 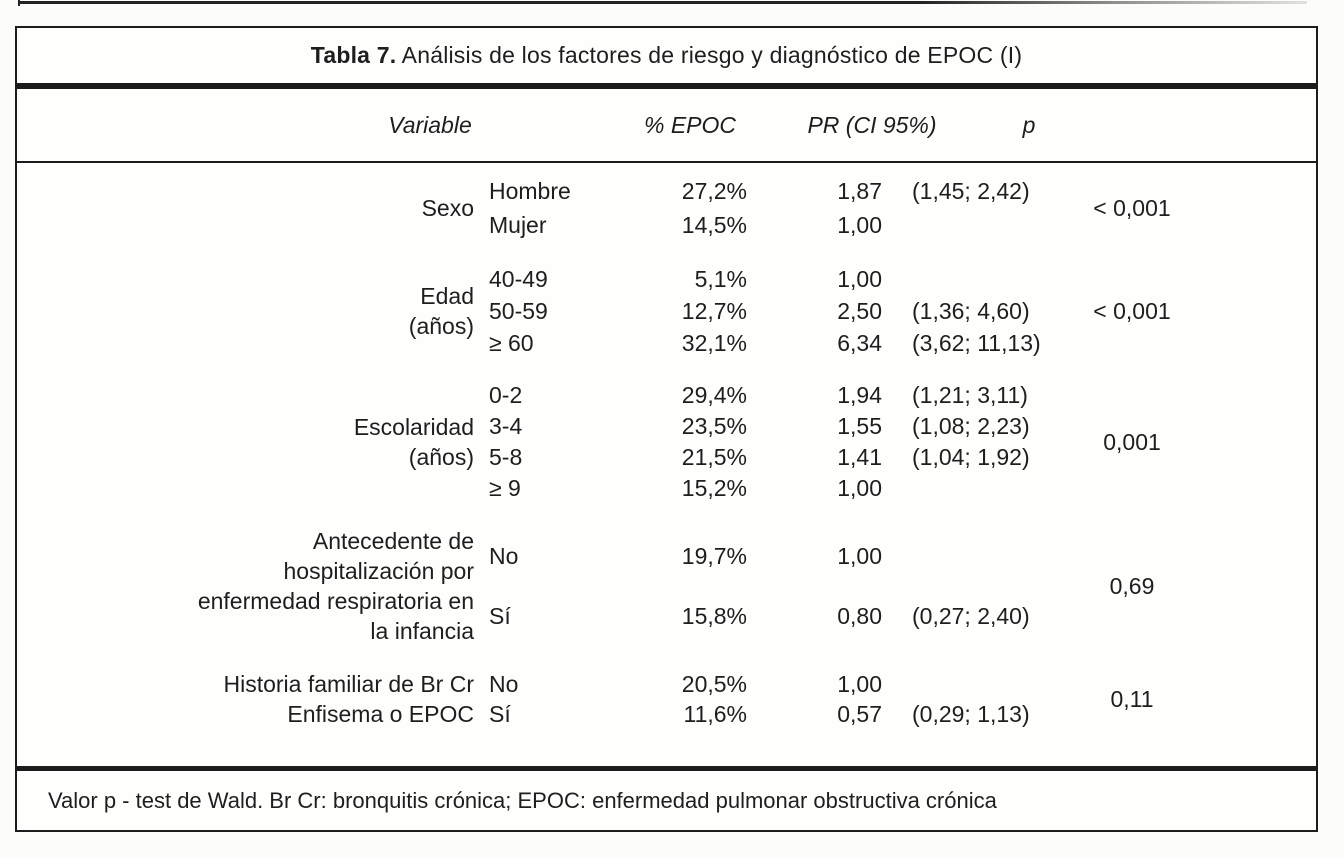 I want to click on pct-epoc-cell: 19,7%, so click(x=714, y=555).